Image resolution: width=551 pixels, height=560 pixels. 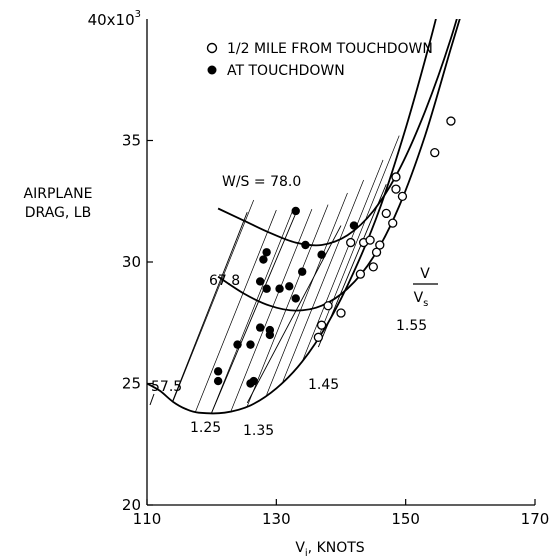 What do you see at coordinates (131, 262) in the screenshot?
I see `y-tick-label: 30` at bounding box center [131, 262].